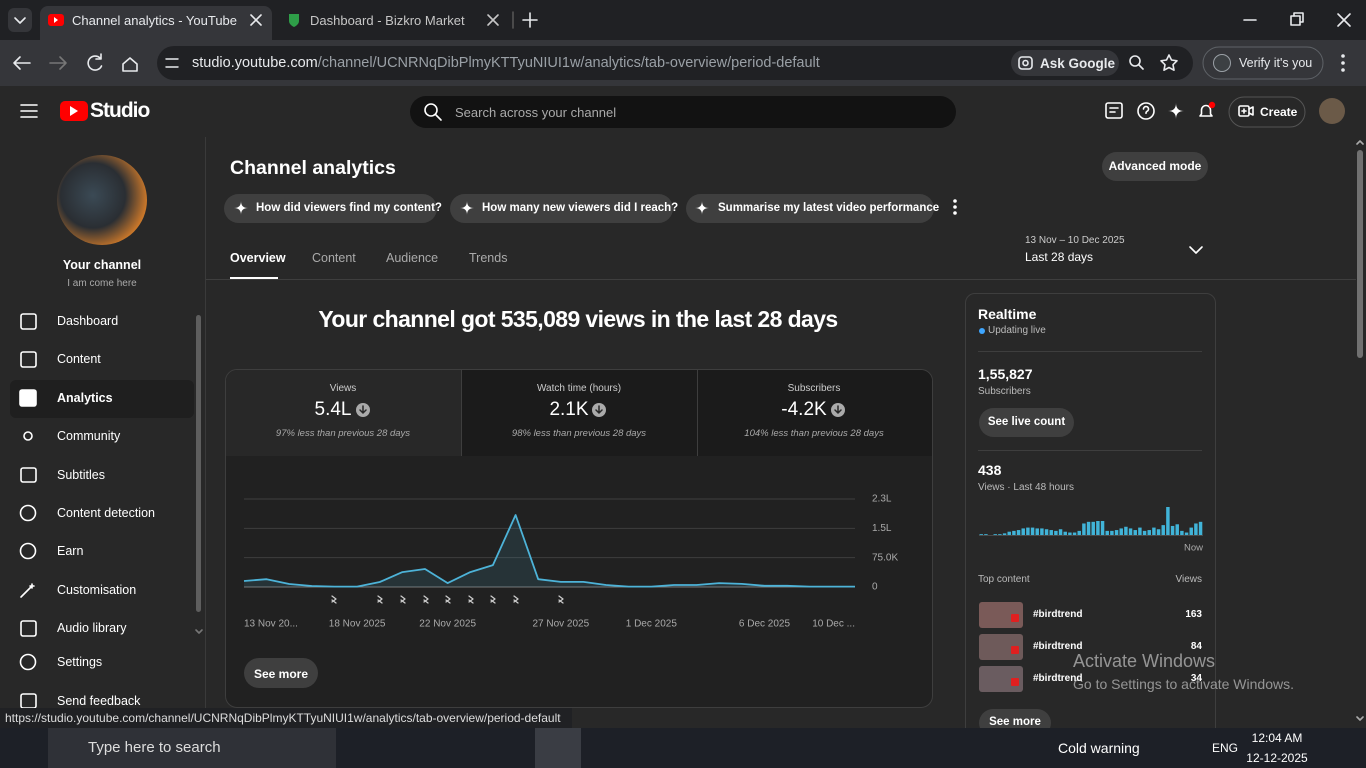  Describe the element at coordinates (70, 551) in the screenshot. I see `nav-item: Earn` at that location.